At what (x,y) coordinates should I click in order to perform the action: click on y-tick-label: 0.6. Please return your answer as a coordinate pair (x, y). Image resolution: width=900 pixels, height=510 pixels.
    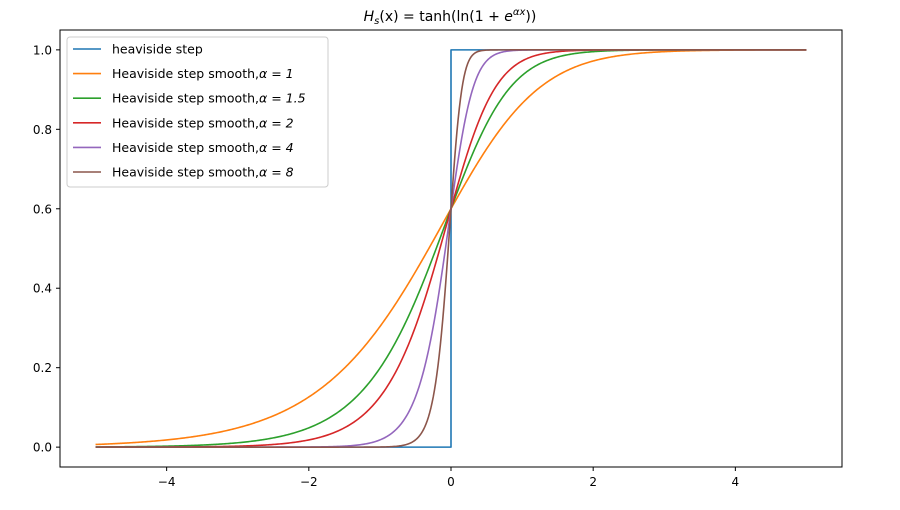
    Looking at the image, I should click on (42, 209).